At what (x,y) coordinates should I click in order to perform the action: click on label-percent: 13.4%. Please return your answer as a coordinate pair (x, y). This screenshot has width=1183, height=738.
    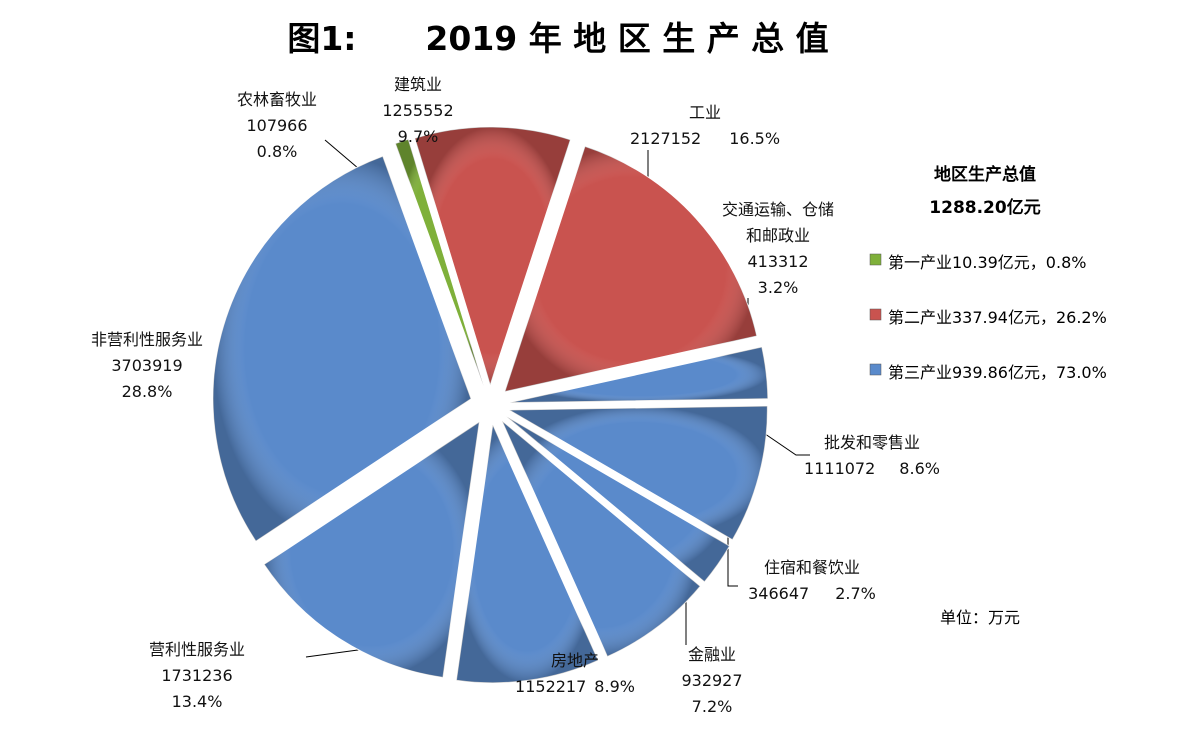
    Looking at the image, I should click on (197, 701).